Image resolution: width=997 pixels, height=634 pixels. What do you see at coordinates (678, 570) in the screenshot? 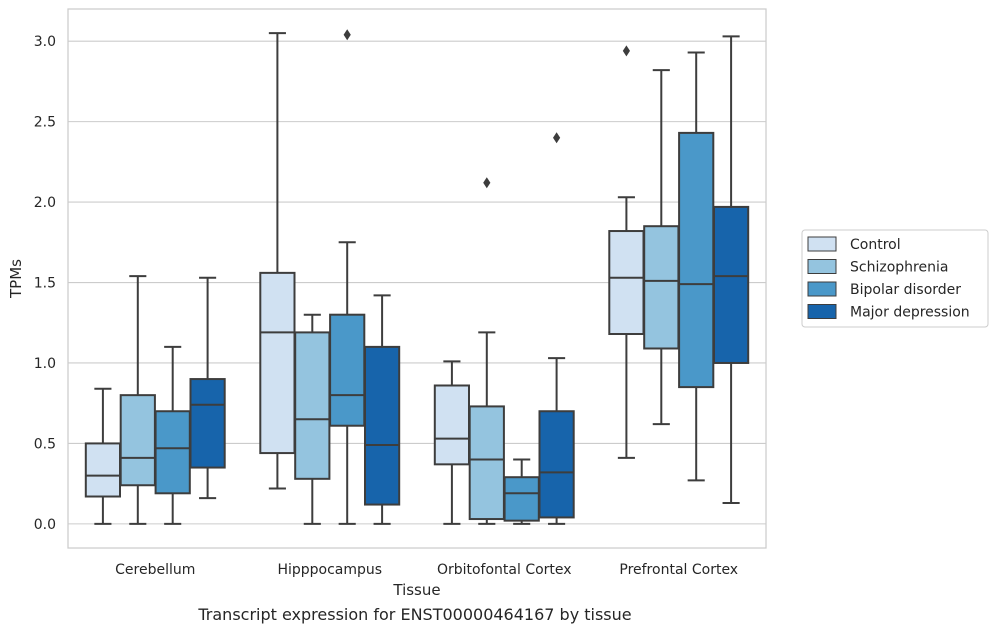
I see `x-tick-label: Prefrontal Cortex` at bounding box center [678, 570].